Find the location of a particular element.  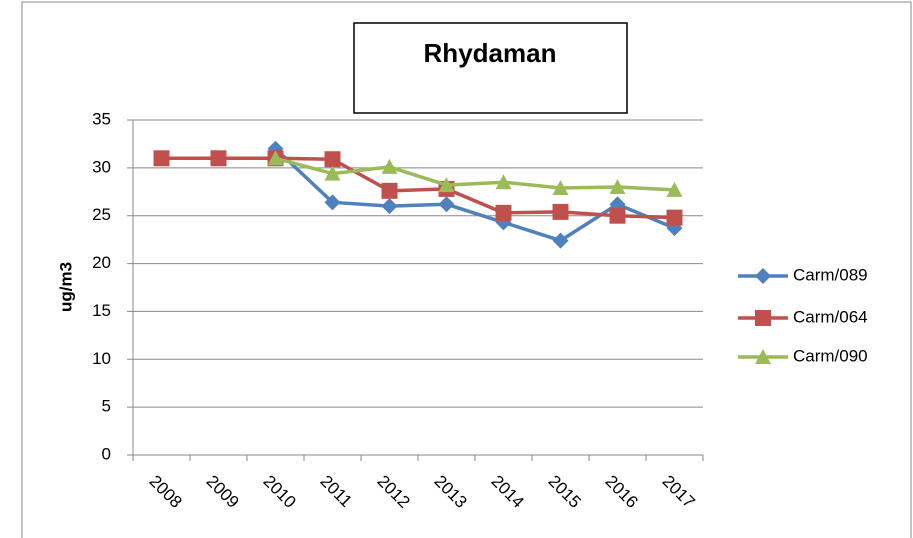

y-tick-label: 30 is located at coordinates (101, 166).